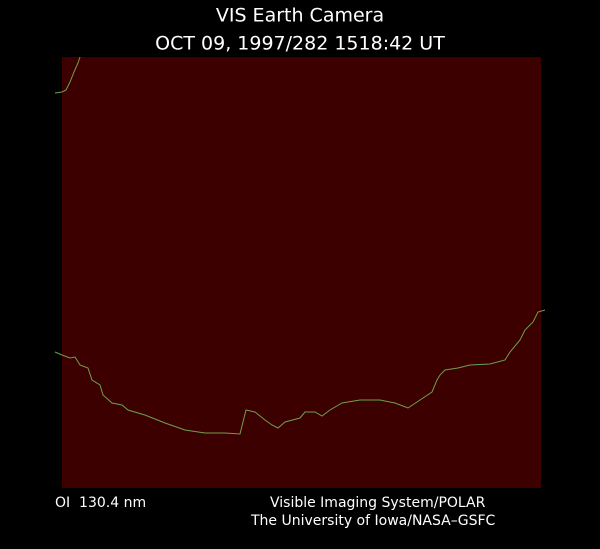 The width and height of the screenshot is (600, 549). What do you see at coordinates (300, 44) in the screenshot?
I see `timestamp: OCT 09, 1997/282 1518:42 UT` at bounding box center [300, 44].